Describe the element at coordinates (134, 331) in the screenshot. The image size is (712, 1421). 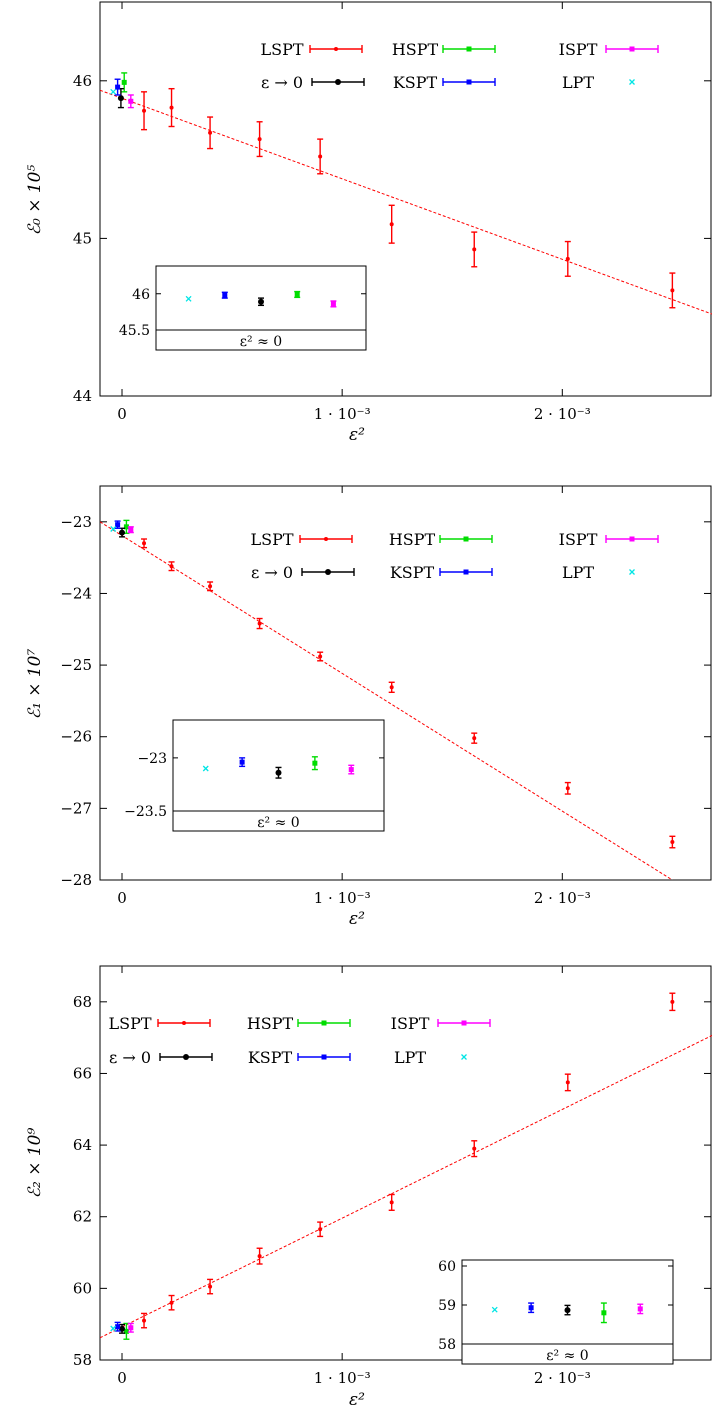
I see `inset-y-tick-label: 45.5` at that location.